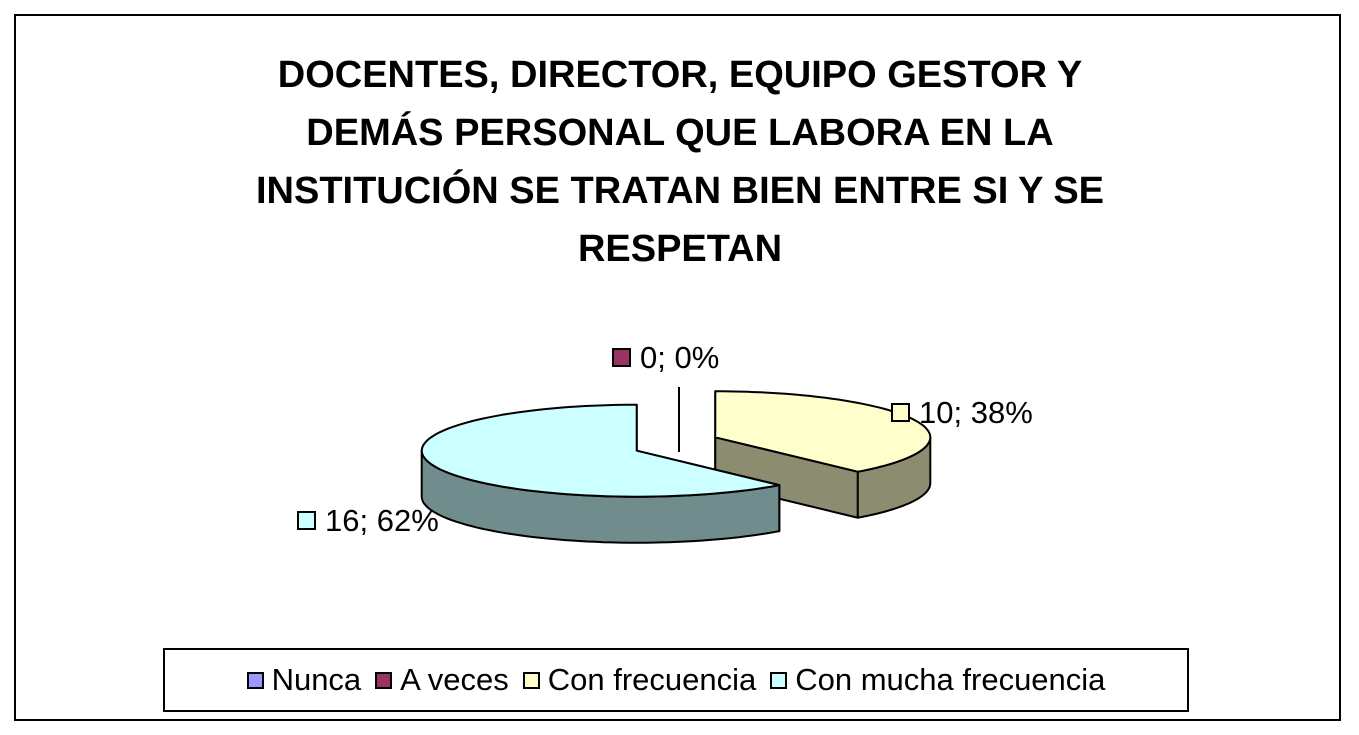 The width and height of the screenshot is (1359, 735). Describe the element at coordinates (680, 249) in the screenshot. I see `title-line: RESPETAN` at that location.